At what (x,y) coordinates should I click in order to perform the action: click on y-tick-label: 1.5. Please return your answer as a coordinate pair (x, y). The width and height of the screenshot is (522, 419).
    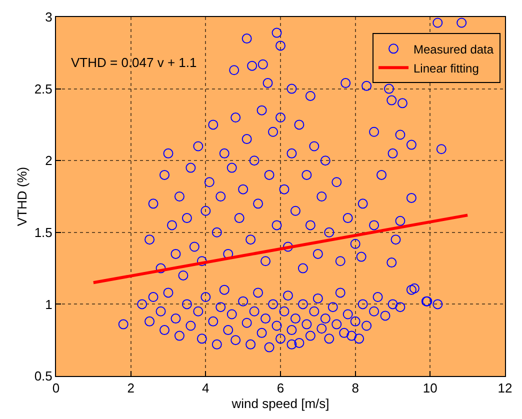
    Looking at the image, I should click on (43, 232).